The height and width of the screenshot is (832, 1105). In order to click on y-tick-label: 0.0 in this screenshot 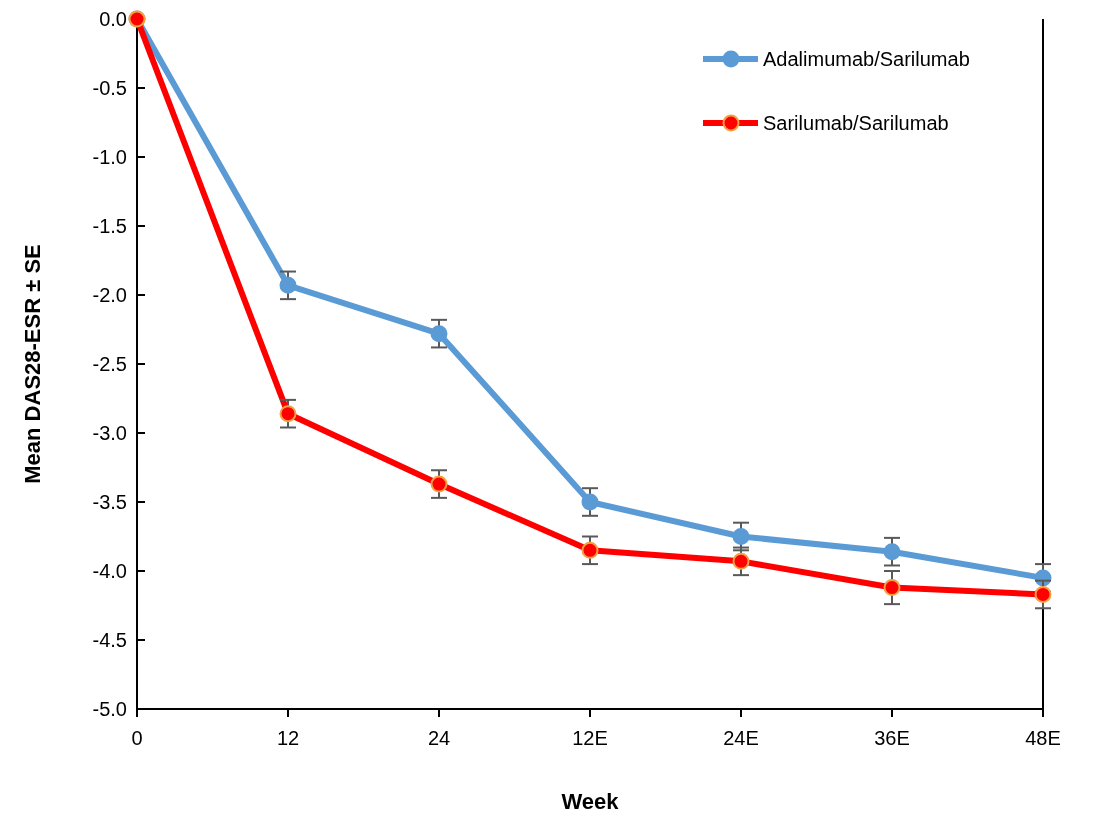, I will do `click(113, 19)`.